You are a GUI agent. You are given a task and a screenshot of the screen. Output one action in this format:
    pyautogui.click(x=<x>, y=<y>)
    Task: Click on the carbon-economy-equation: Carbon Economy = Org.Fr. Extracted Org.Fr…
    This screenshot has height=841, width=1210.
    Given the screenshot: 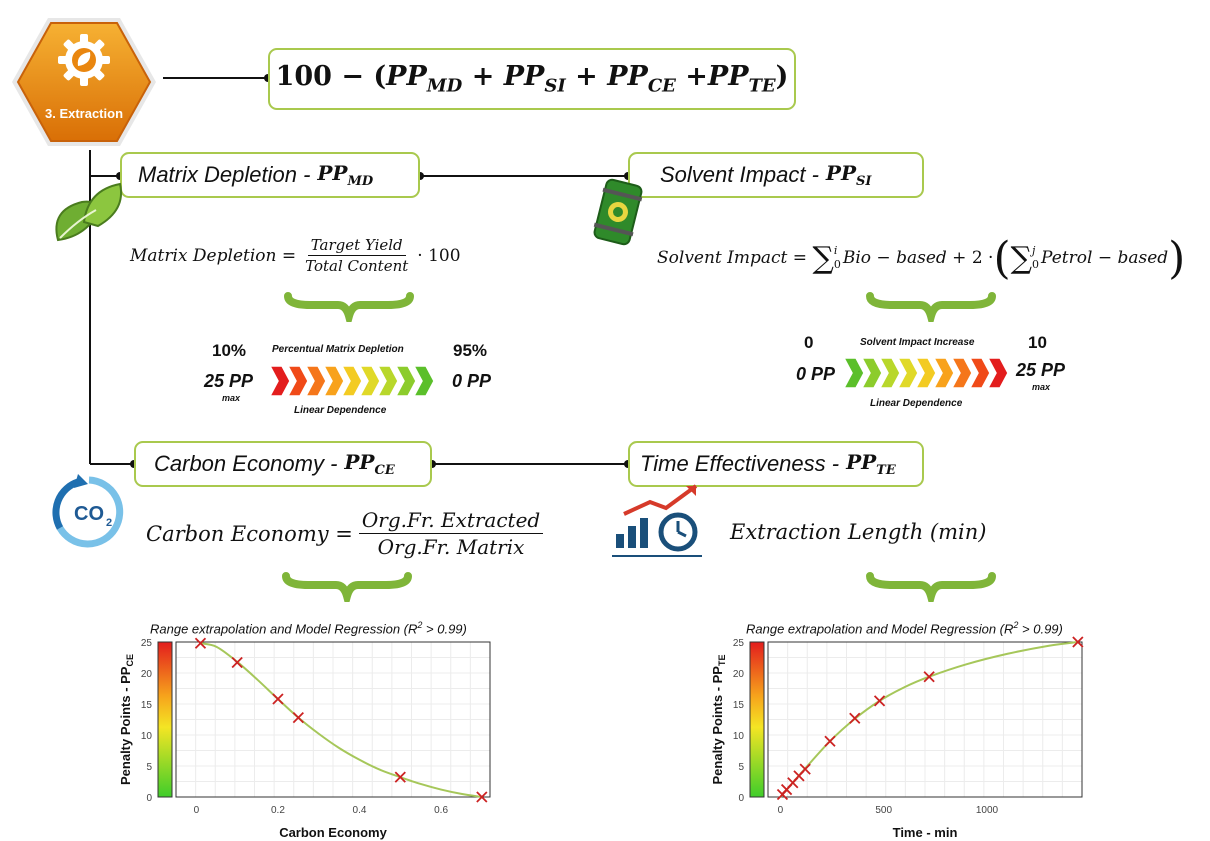 What is the action you would take?
    pyautogui.click(x=347, y=533)
    